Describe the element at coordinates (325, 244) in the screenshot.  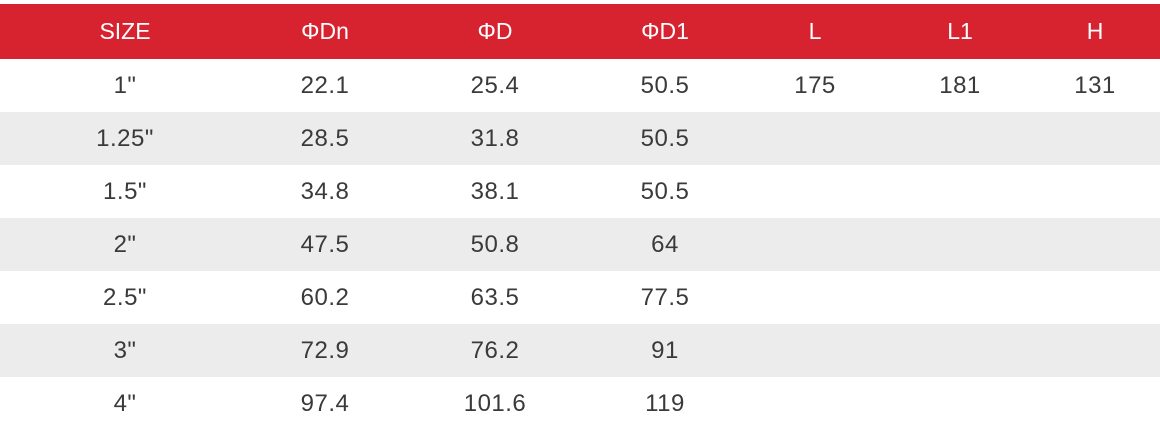
I see `cell-dn: 47.5` at that location.